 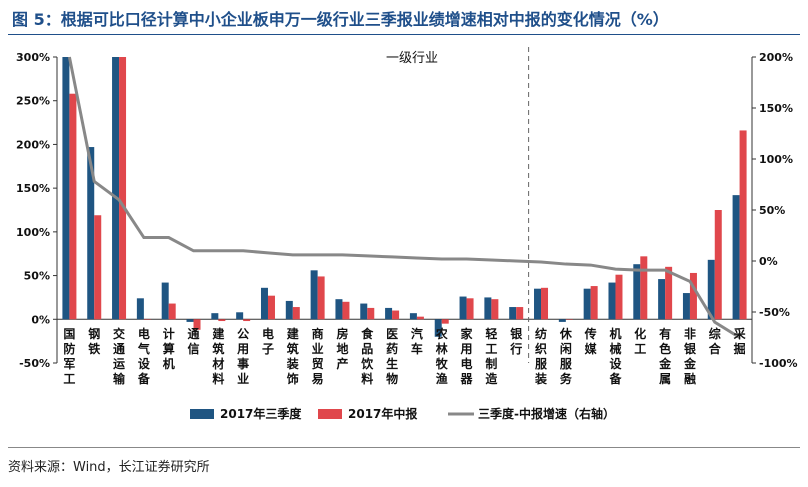 What do you see at coordinates (404, 34) in the screenshot?
I see `title-divider` at bounding box center [404, 34].